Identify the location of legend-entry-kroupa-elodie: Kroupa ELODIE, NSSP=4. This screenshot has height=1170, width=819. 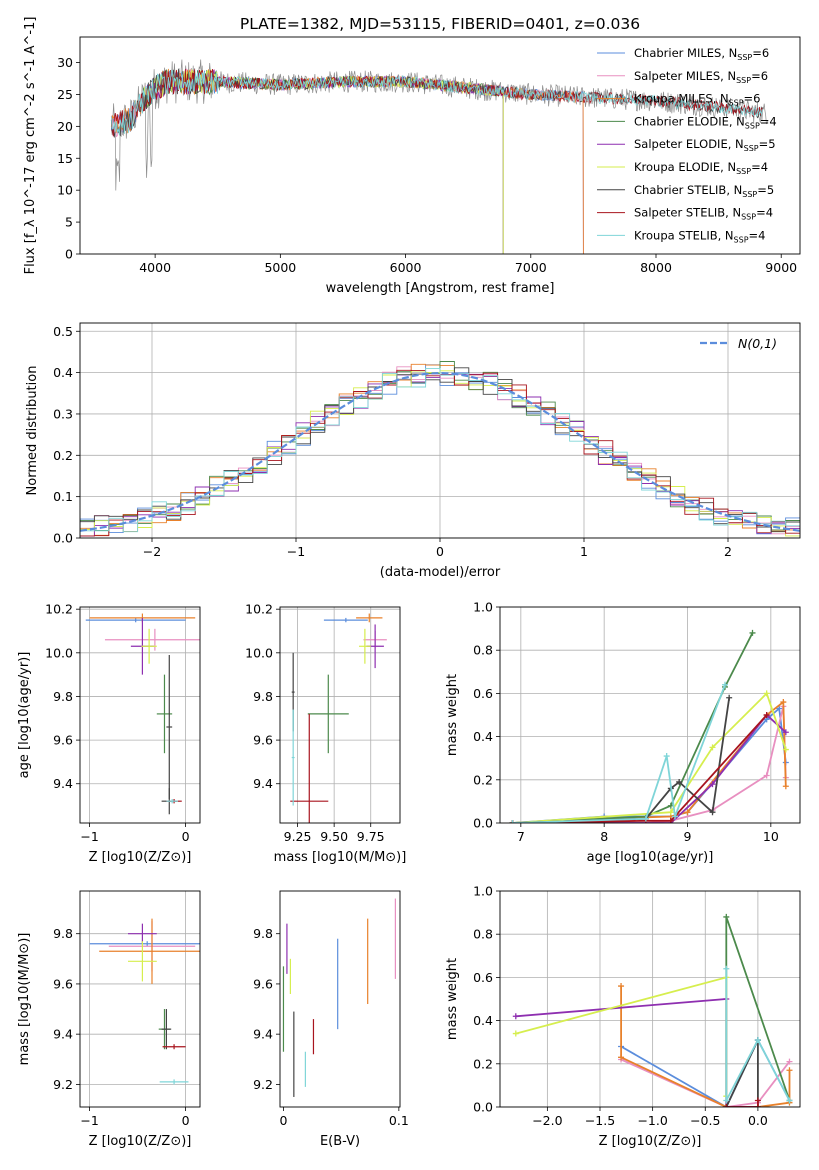
(701, 168).